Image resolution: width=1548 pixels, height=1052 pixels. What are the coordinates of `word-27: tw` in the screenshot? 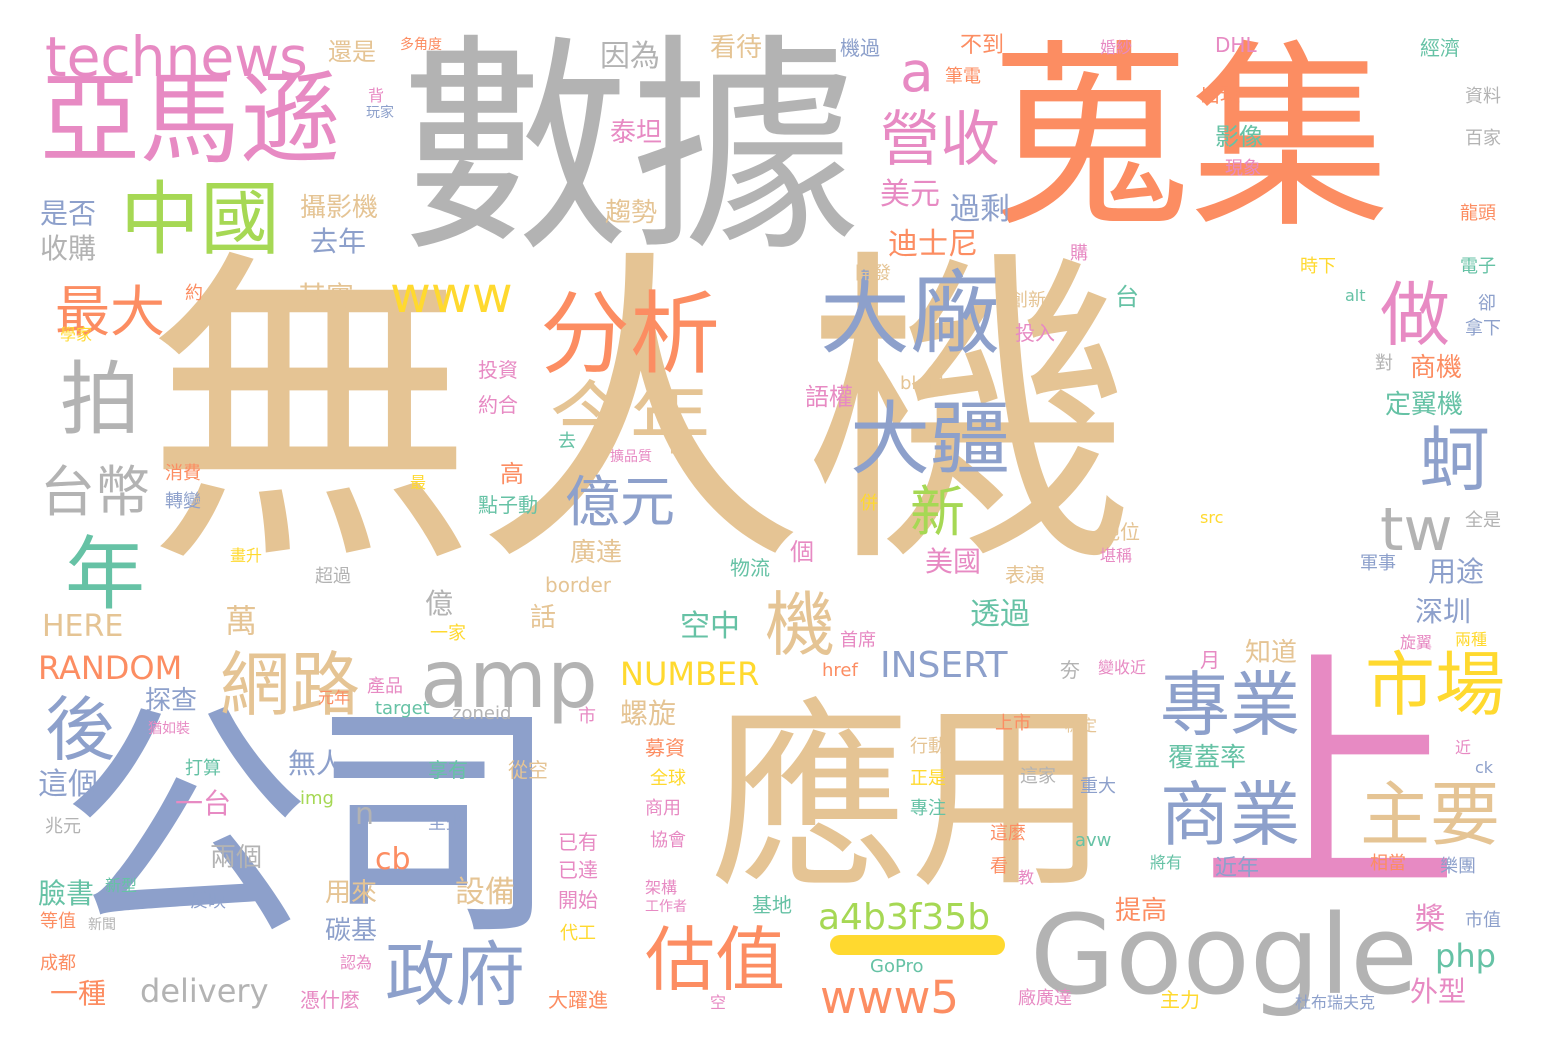 It's located at (1416, 530).